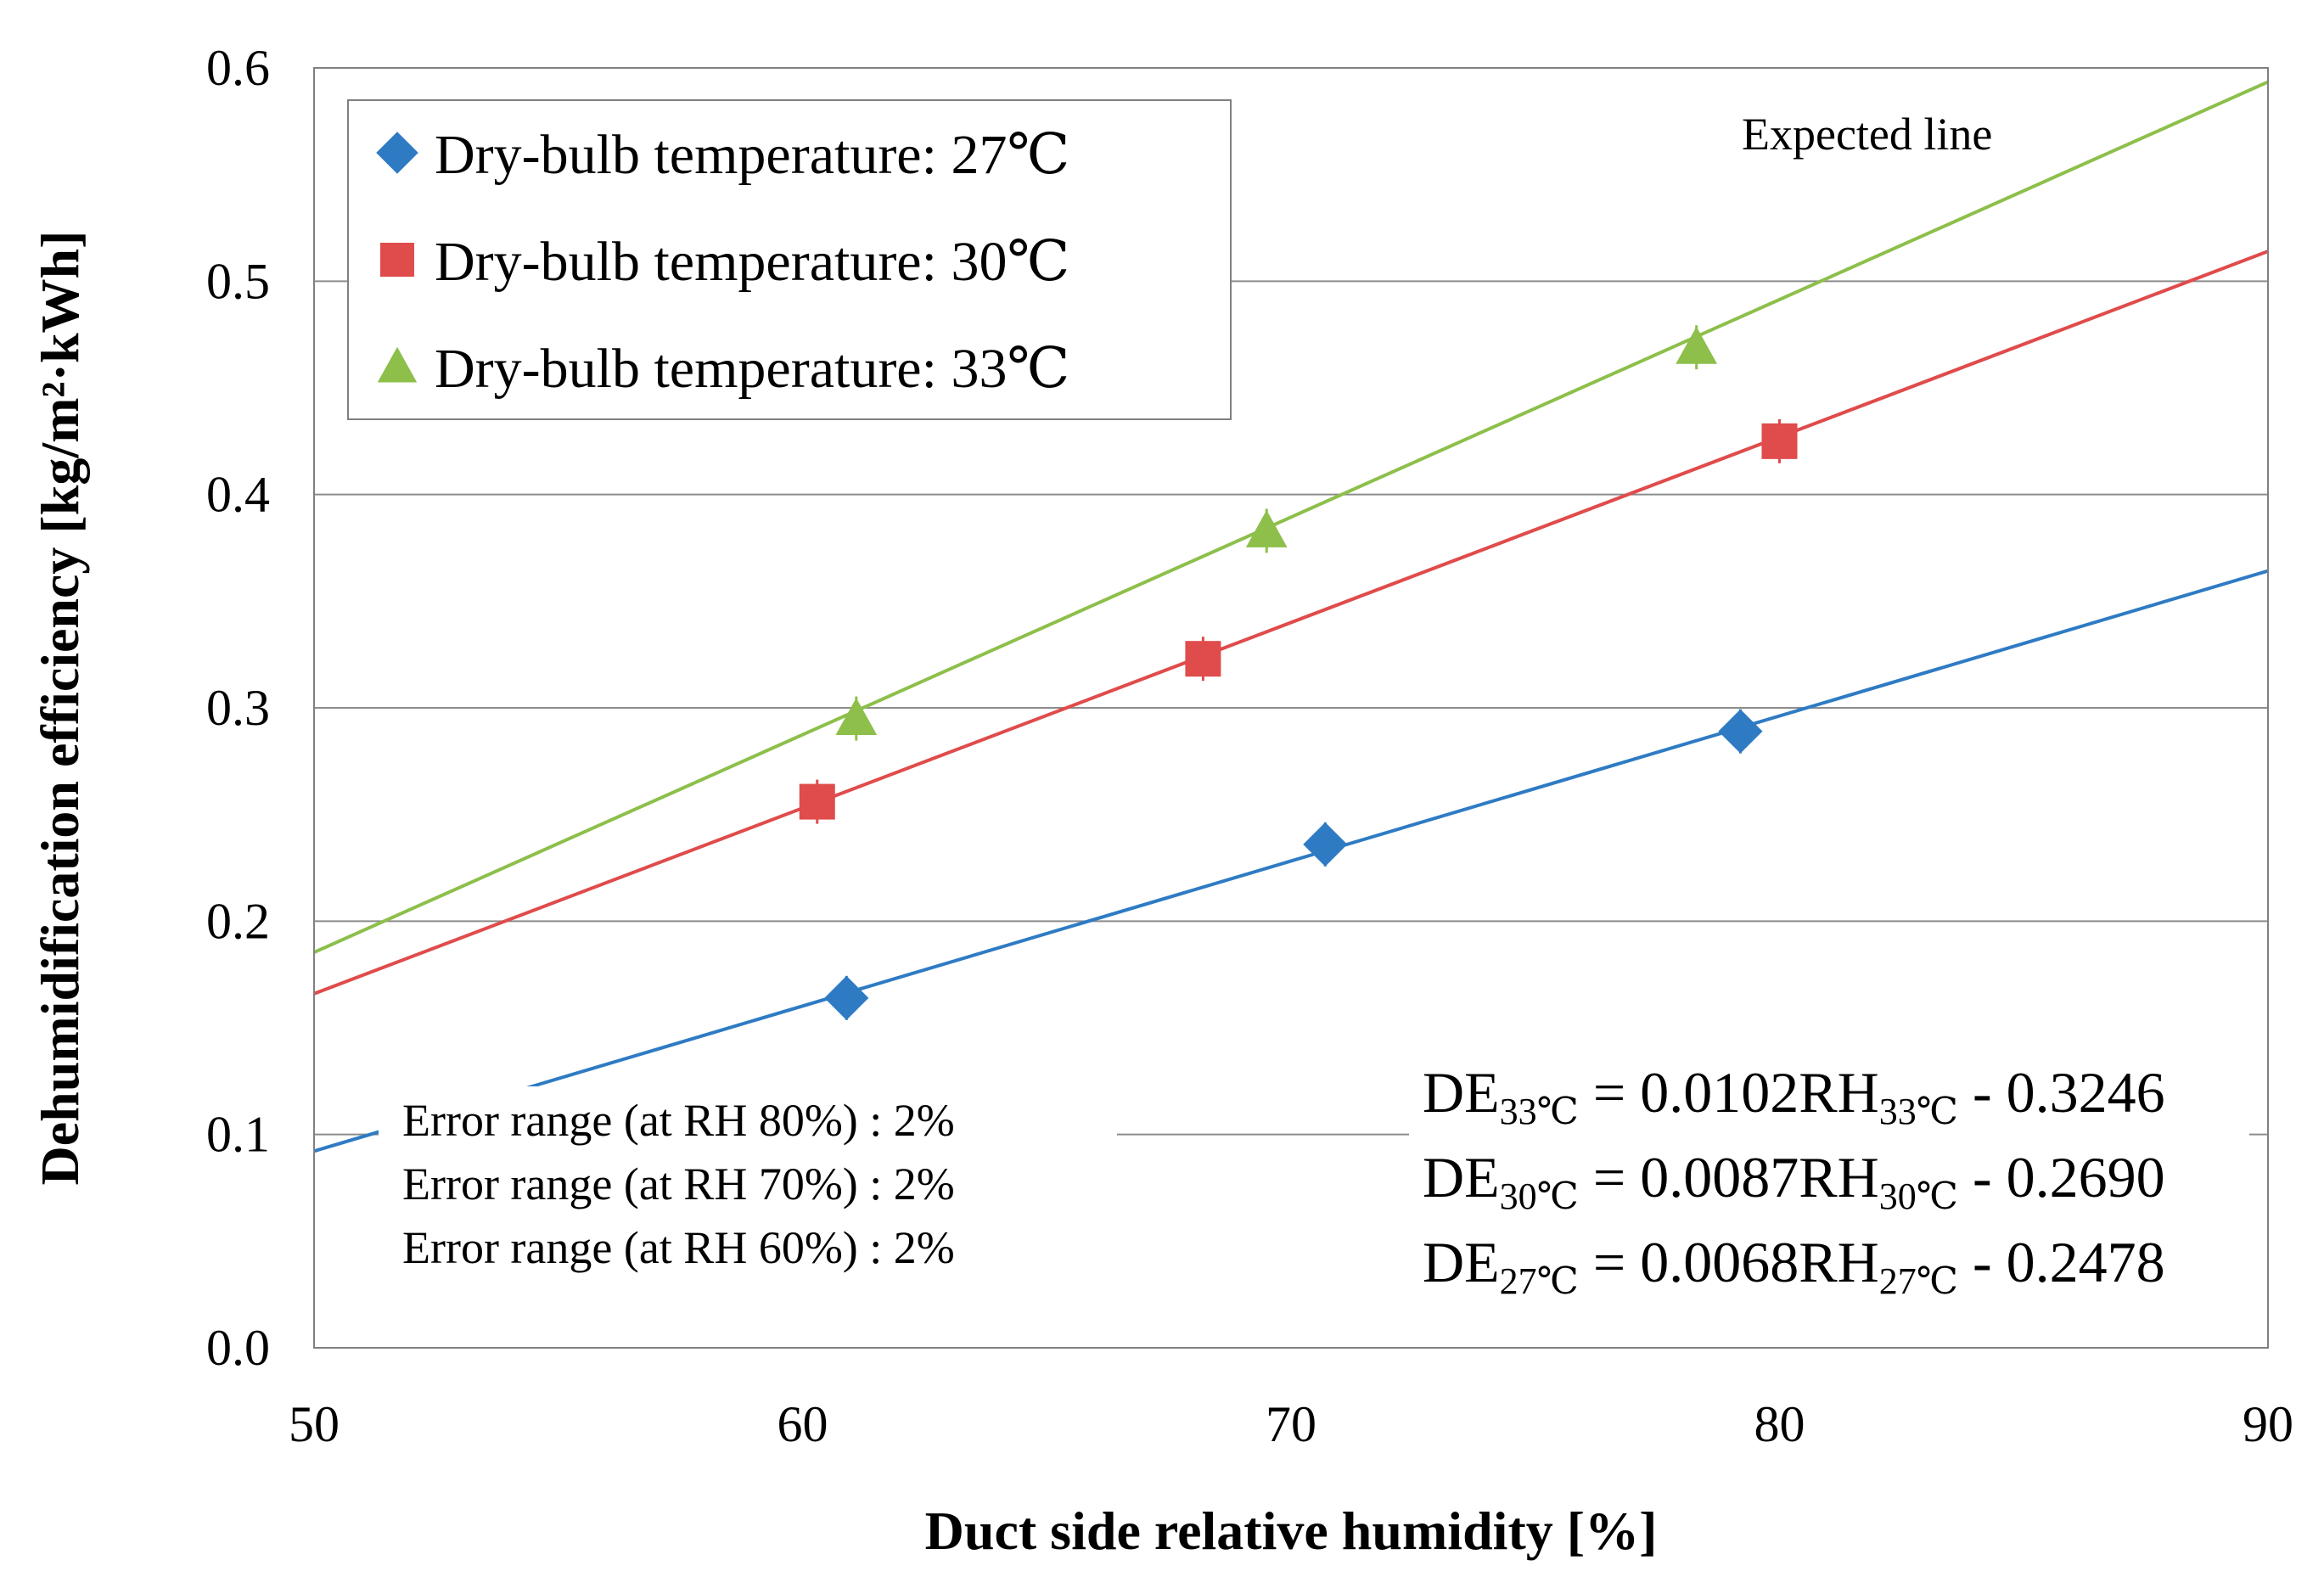 This screenshot has height=1588, width=2324. What do you see at coordinates (1729, 1092) in the screenshot?
I see `equation-part: = 0.0102RH` at bounding box center [1729, 1092].